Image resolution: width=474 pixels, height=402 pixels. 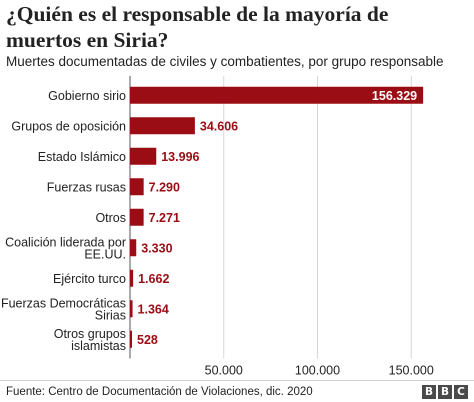 What do you see at coordinates (89, 279) in the screenshot?
I see `category-label: Ejército turco` at bounding box center [89, 279].